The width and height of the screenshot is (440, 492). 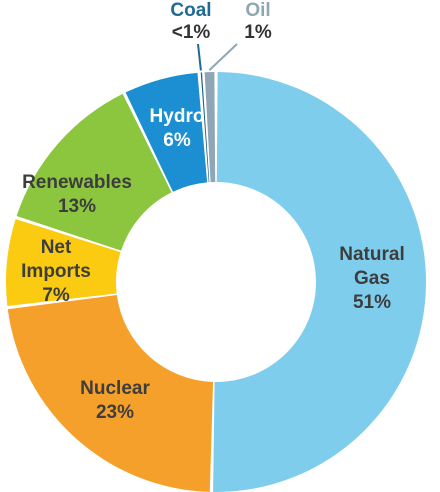 I want to click on slice-renewables, so click(x=94, y=172).